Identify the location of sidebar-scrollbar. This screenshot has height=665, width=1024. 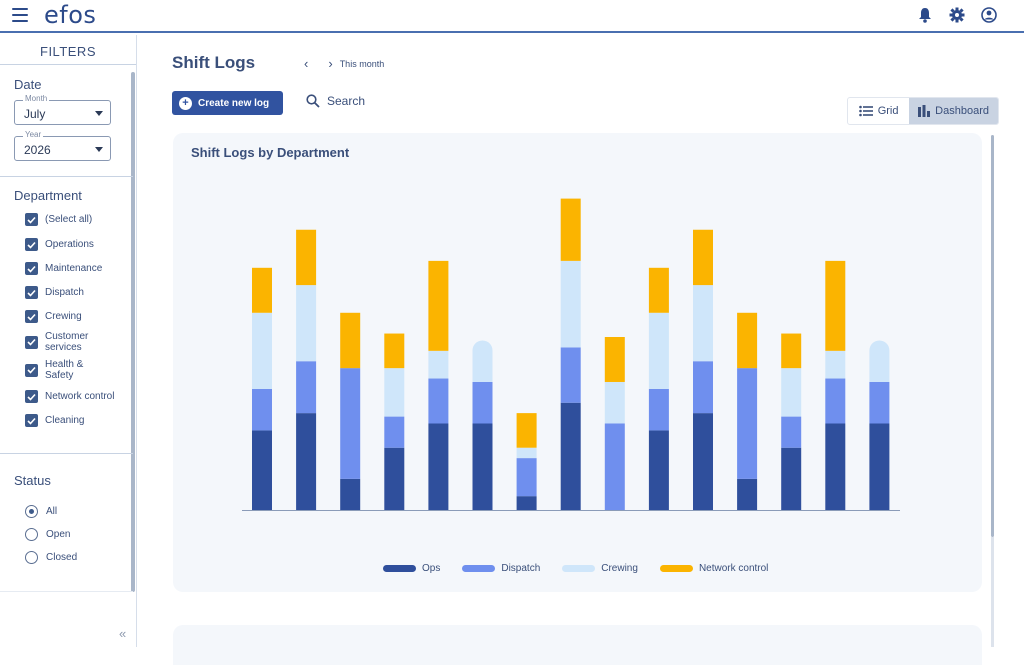
(133, 332).